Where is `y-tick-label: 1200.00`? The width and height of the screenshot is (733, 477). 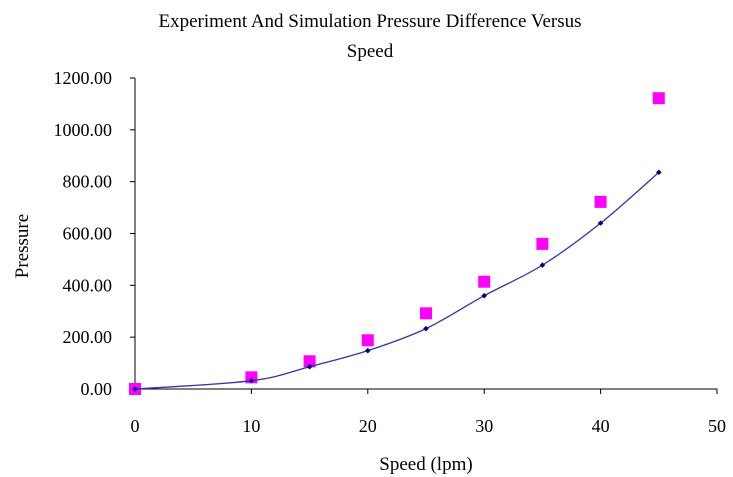
y-tick-label: 1200.00 is located at coordinates (83, 78).